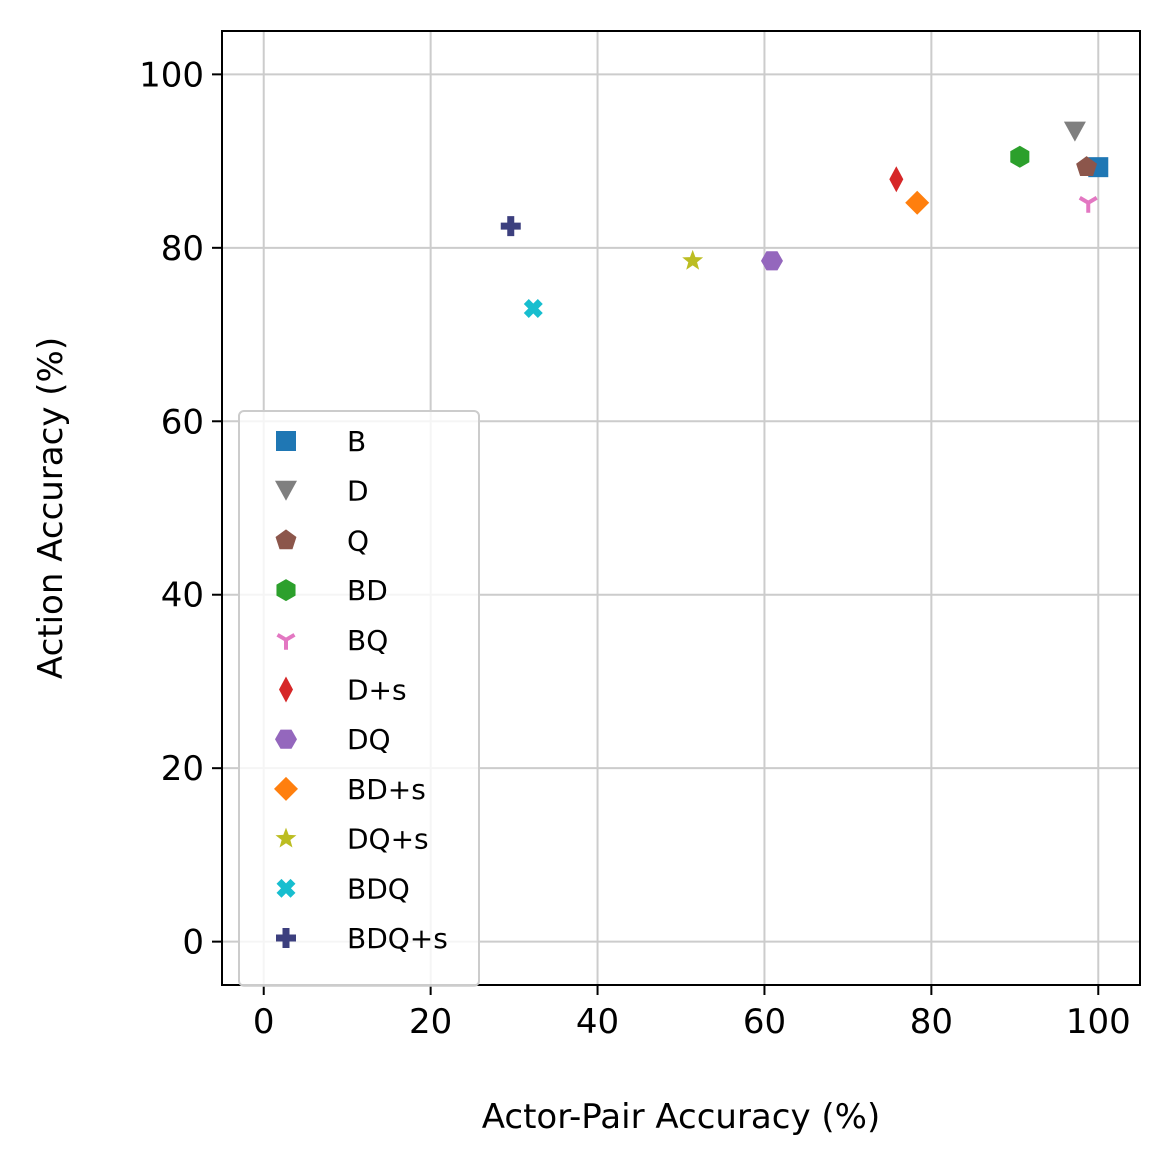 The width and height of the screenshot is (1170, 1170). I want to click on y-tick-label: 40, so click(182, 596).